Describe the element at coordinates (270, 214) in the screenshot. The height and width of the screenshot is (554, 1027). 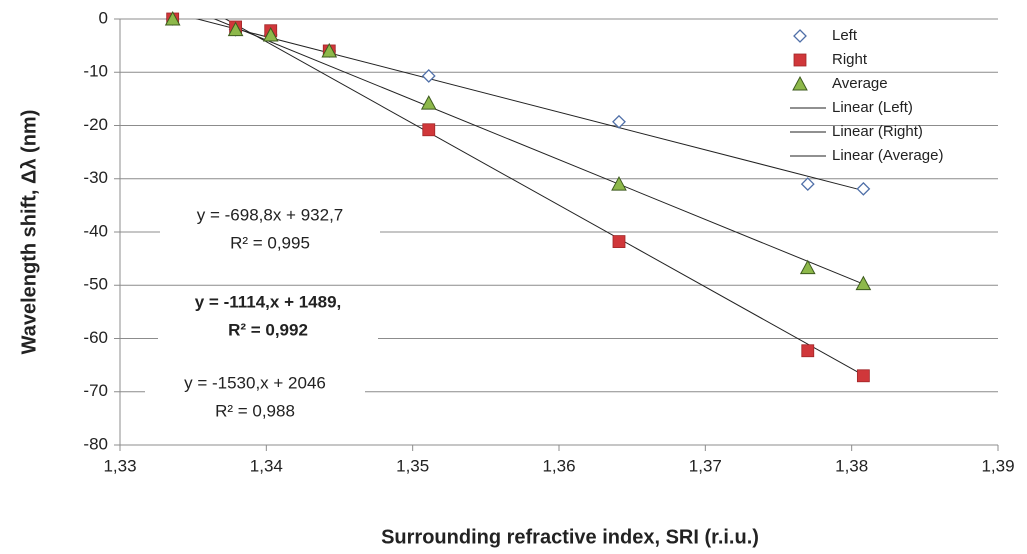
I see `annotation: y = -698,8x + 932,7` at that location.